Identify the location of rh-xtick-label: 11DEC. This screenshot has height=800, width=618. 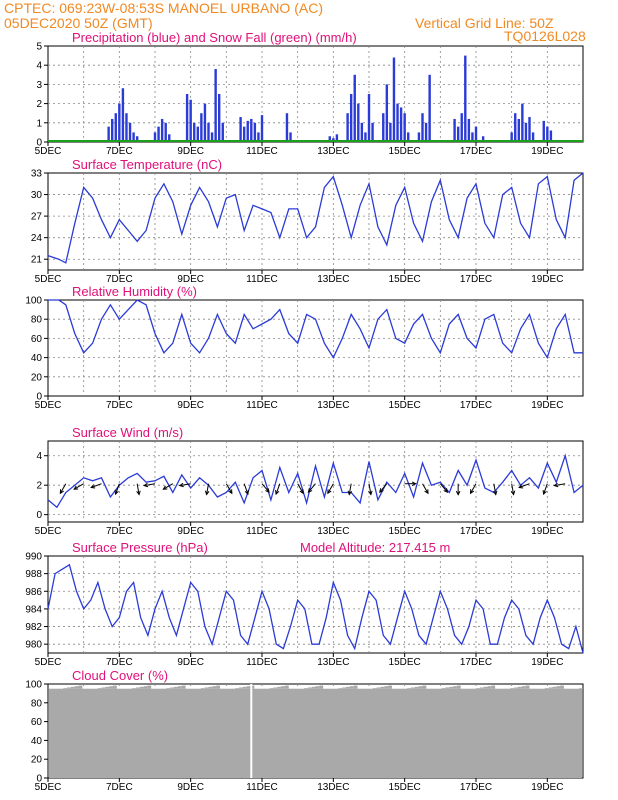
(262, 405).